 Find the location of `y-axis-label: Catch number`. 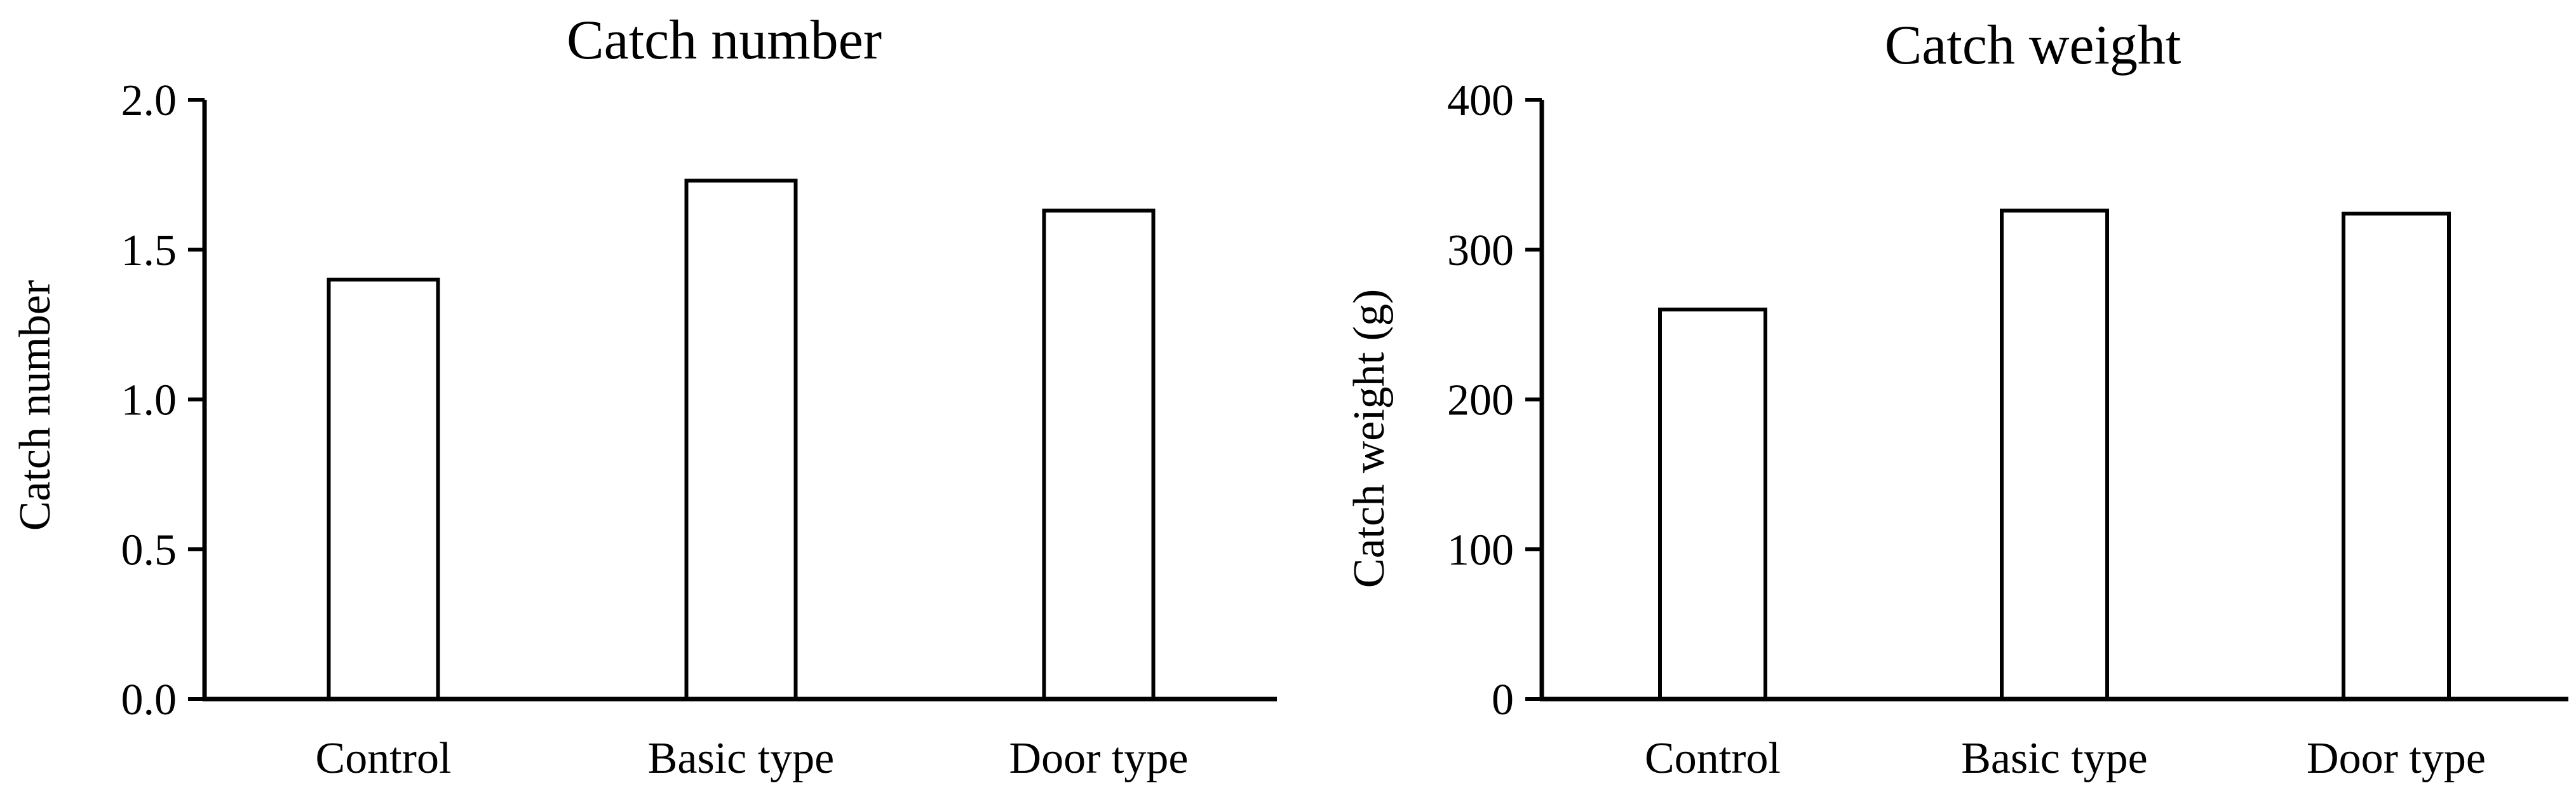

y-axis-label: Catch number is located at coordinates (35, 405).